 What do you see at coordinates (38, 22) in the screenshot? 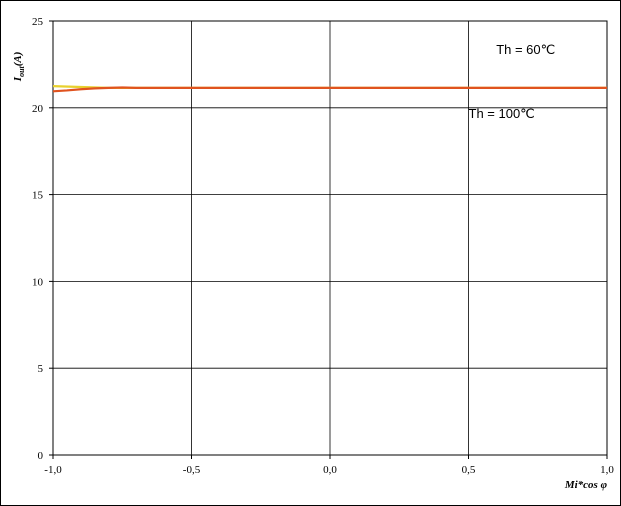
I see `y-tick-label: 25` at bounding box center [38, 22].